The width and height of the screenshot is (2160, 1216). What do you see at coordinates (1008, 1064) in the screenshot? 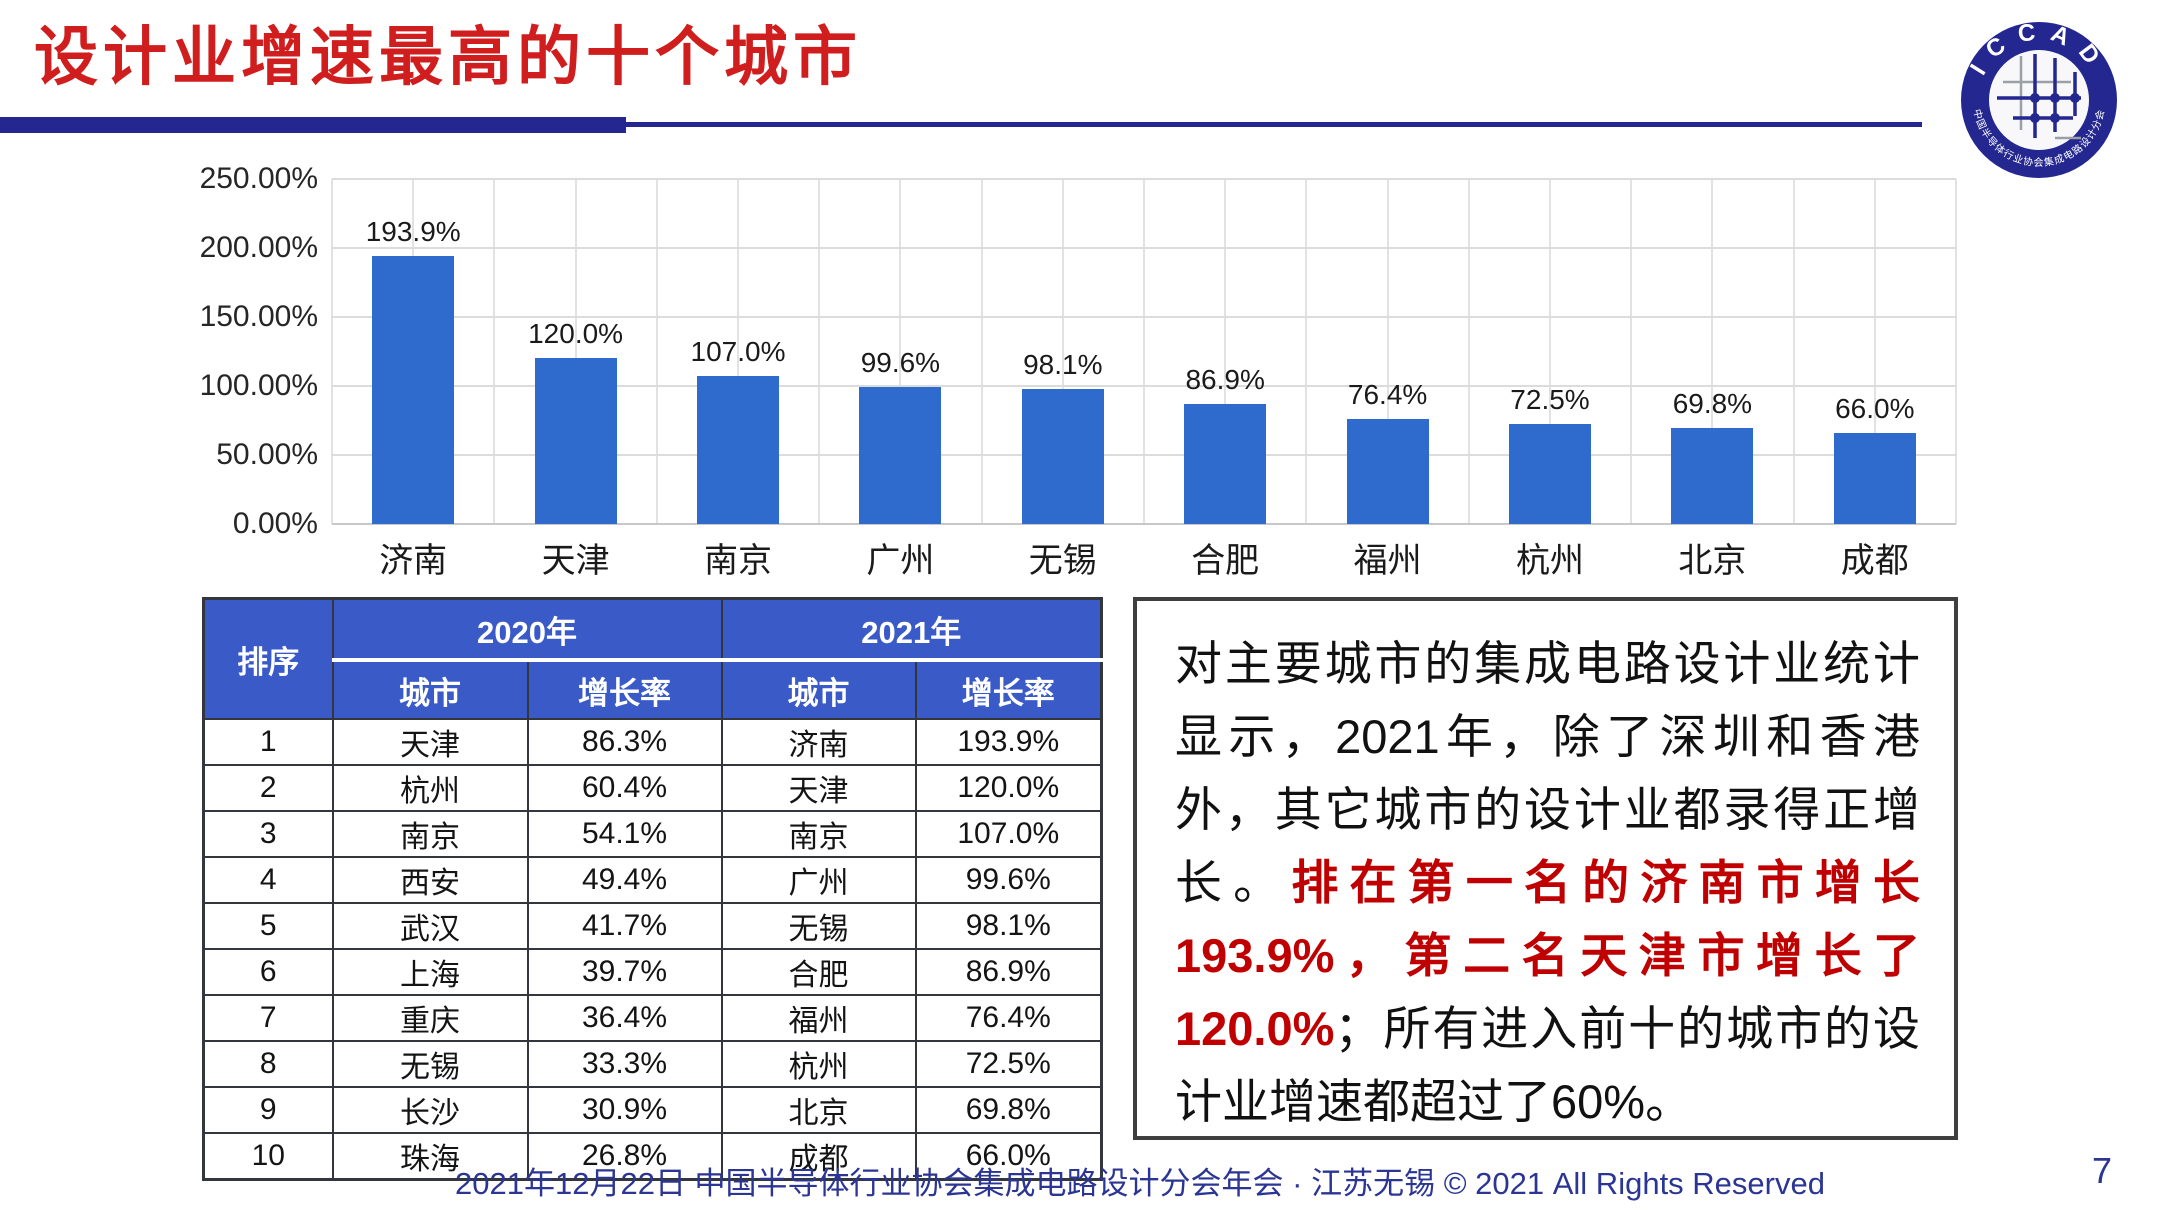
I see `cell-rate-2021: 72.5%` at bounding box center [1008, 1064].